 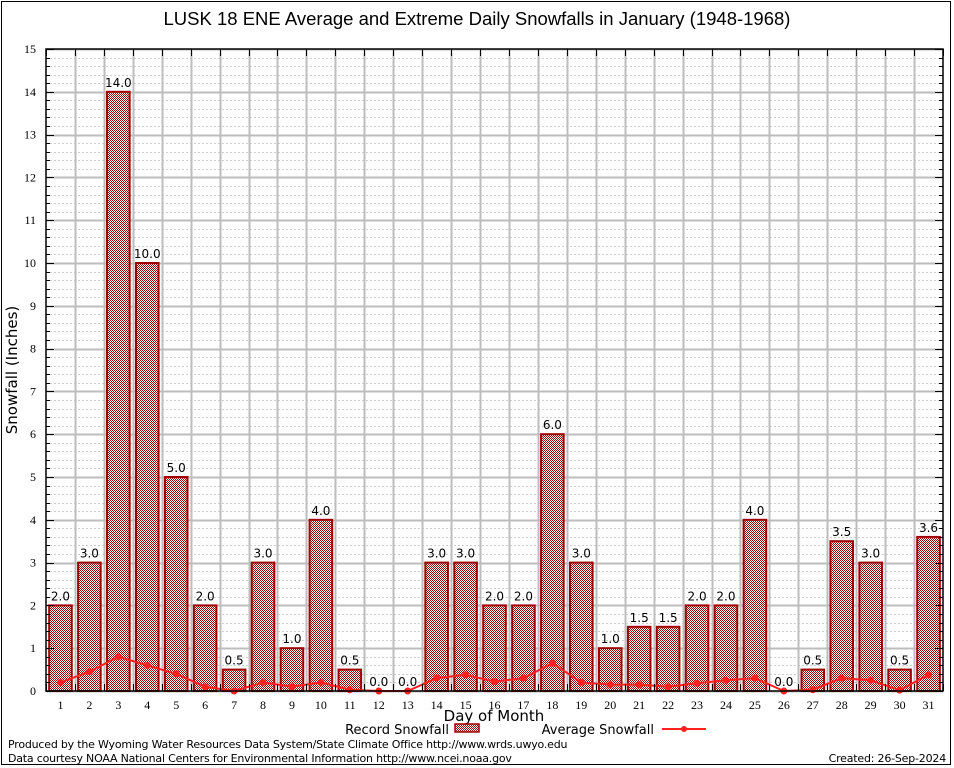 What do you see at coordinates (147, 705) in the screenshot?
I see `x-tick-label: 4` at bounding box center [147, 705].